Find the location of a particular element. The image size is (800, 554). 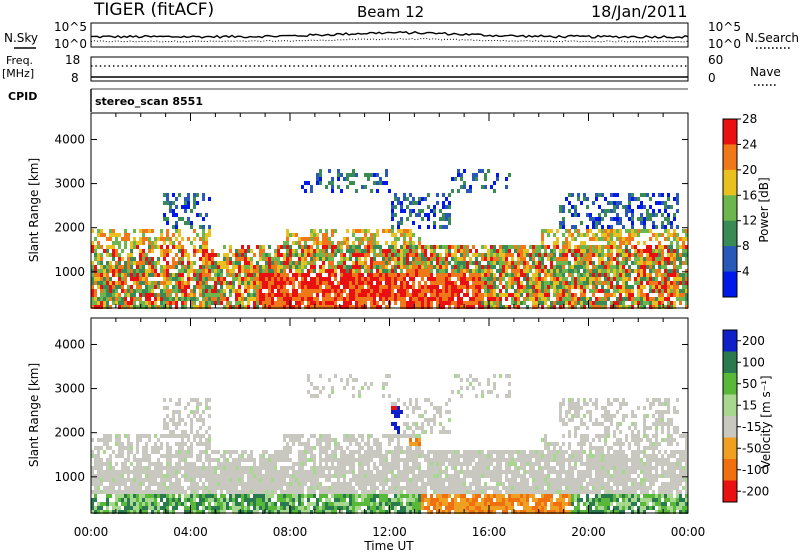

freq-tick-top: 18 is located at coordinates (72, 60).